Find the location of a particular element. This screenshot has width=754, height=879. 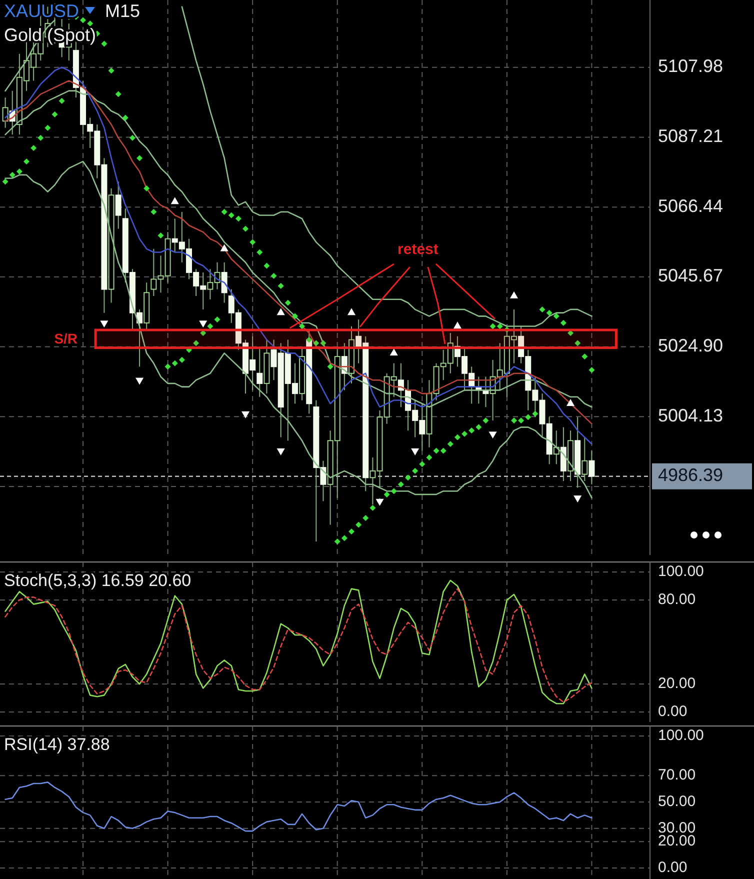

y-tick-label: 5024.90 is located at coordinates (691, 346).